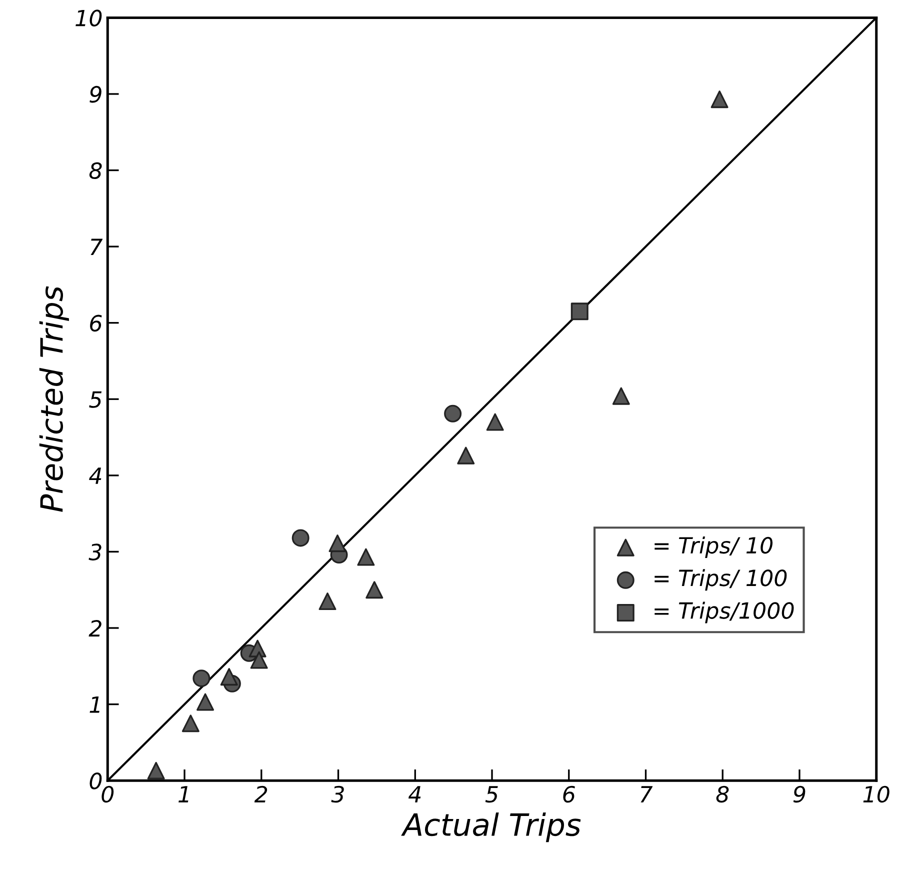  Describe the element at coordinates (414, 794) in the screenshot. I see `x-tick-label: 4` at that location.